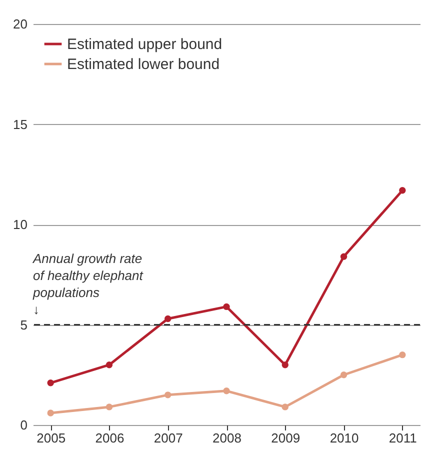 Image resolution: width=433 pixels, height=457 pixels. I want to click on x-tick-label: 2011, so click(402, 438).